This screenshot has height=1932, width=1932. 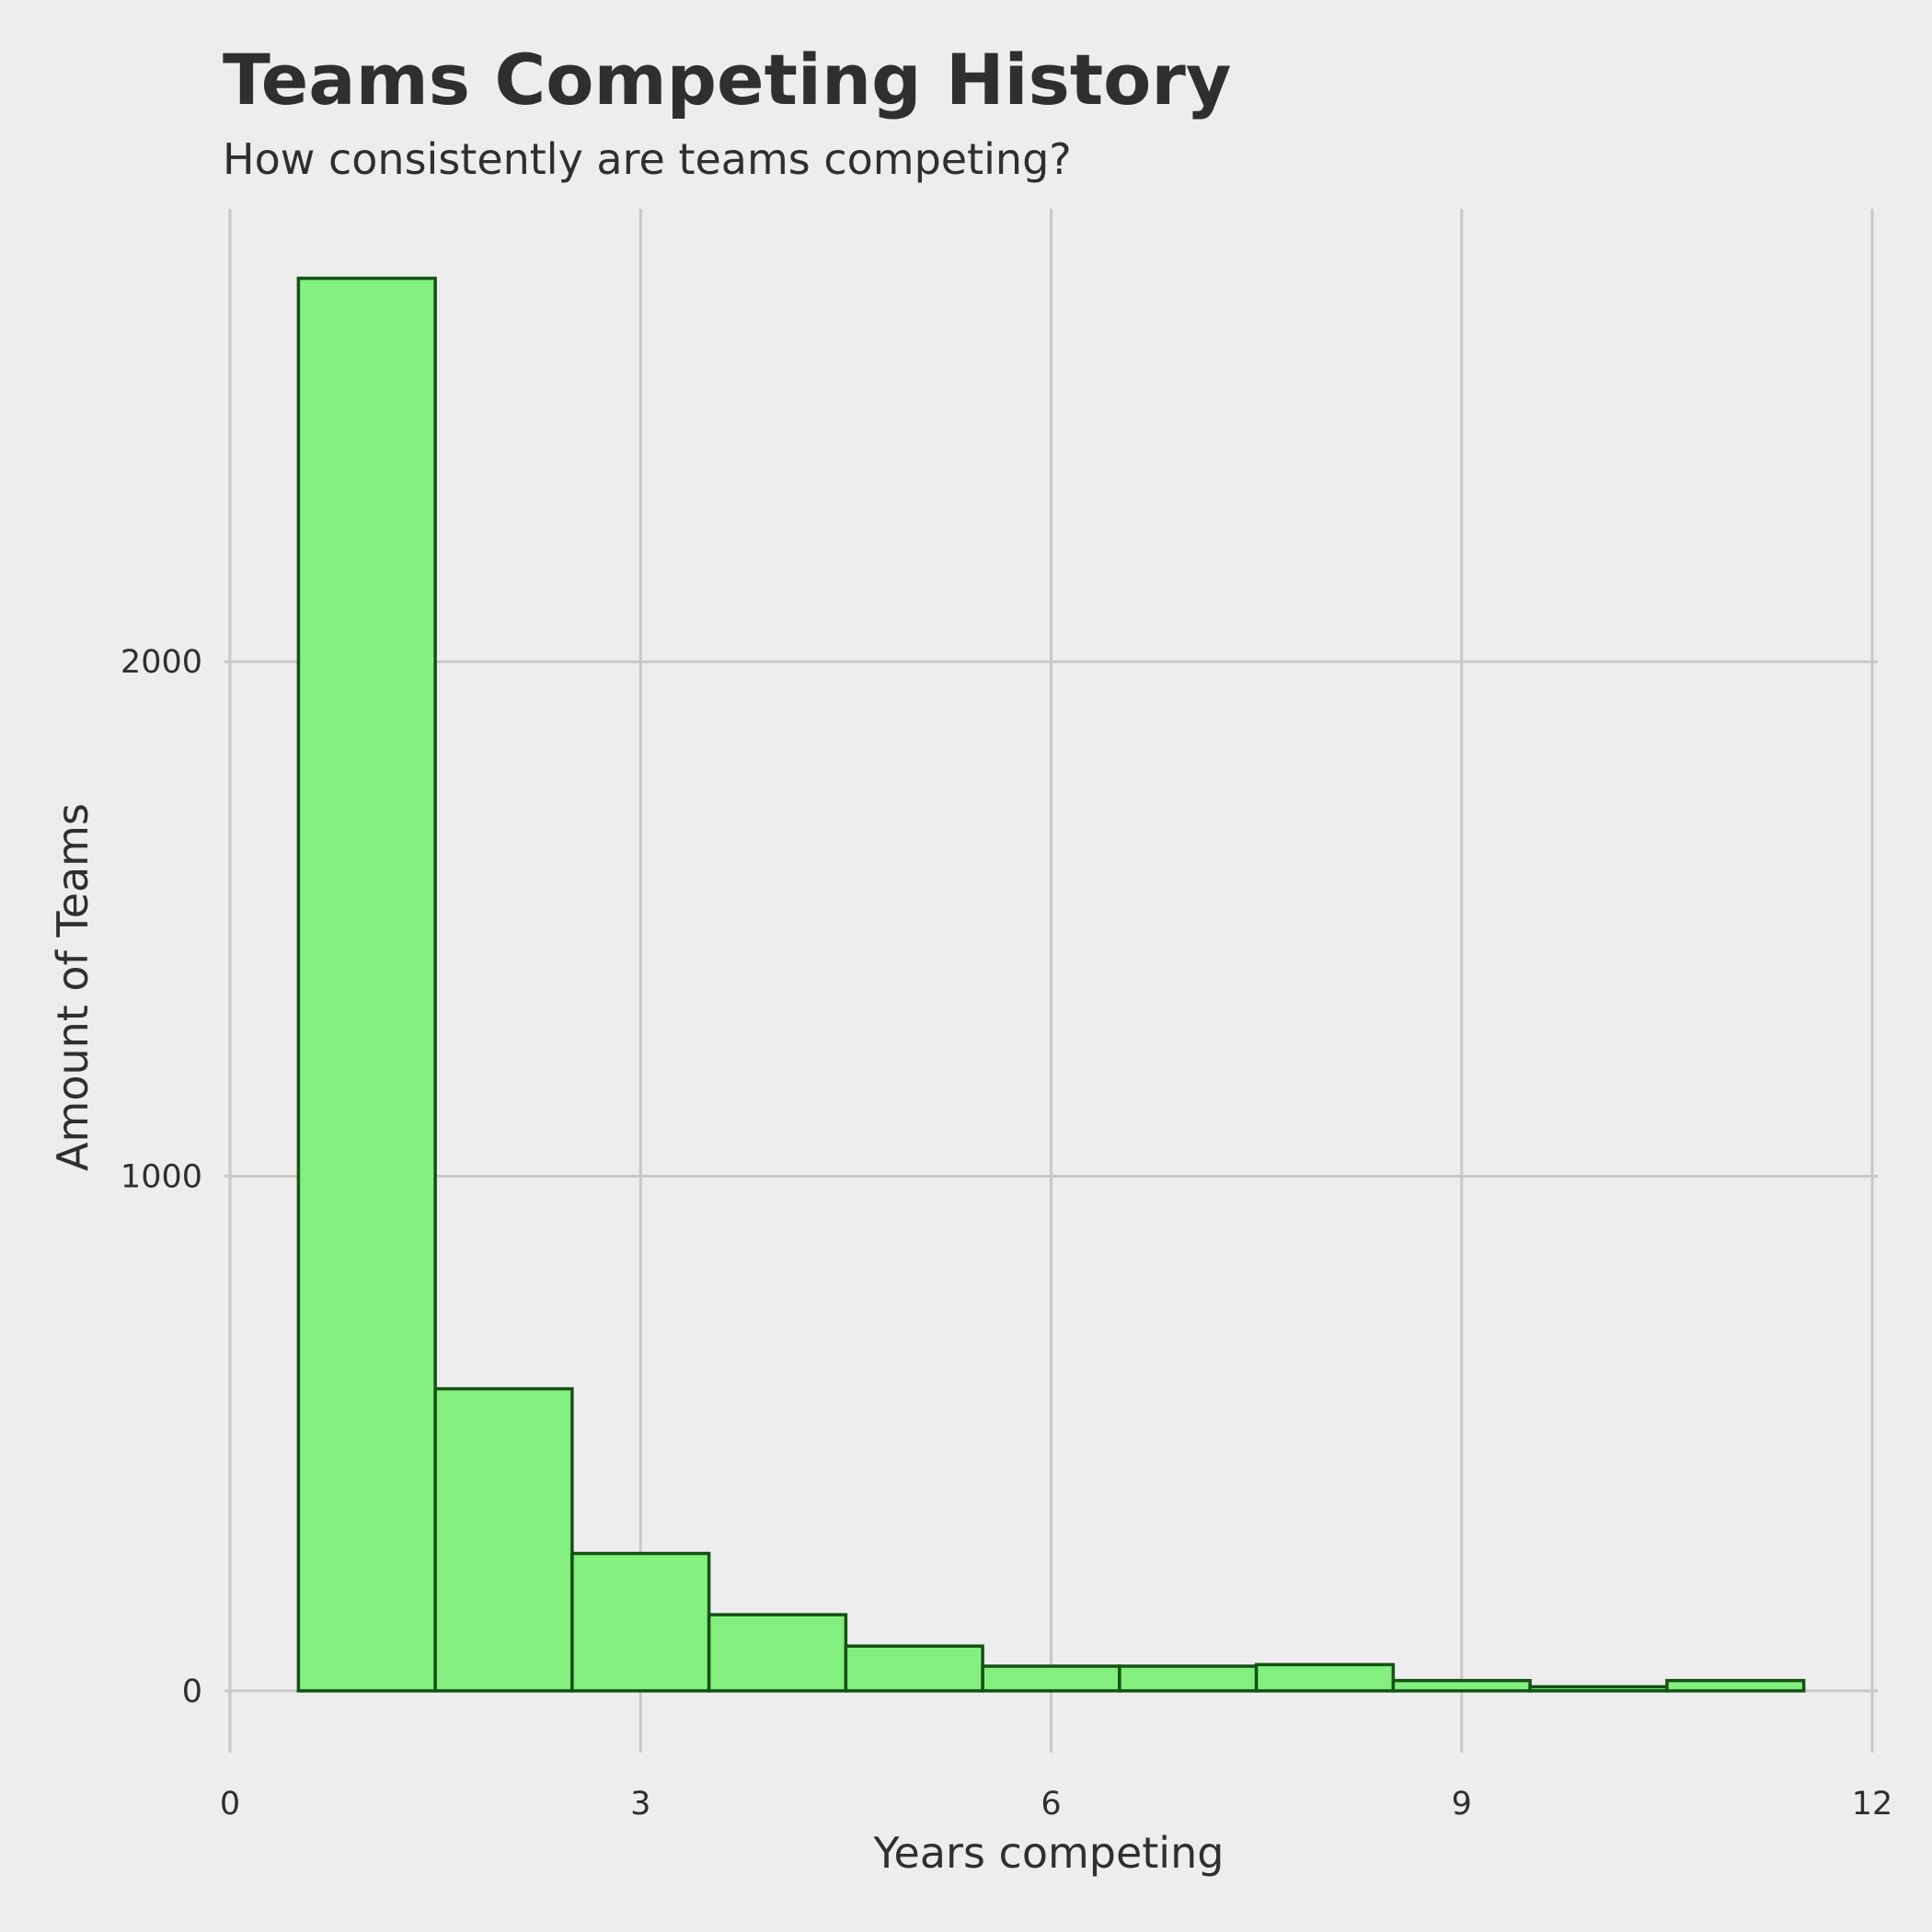 What do you see at coordinates (647, 159) in the screenshot?
I see `chart-subtitle: How consistently are teams competing?` at bounding box center [647, 159].